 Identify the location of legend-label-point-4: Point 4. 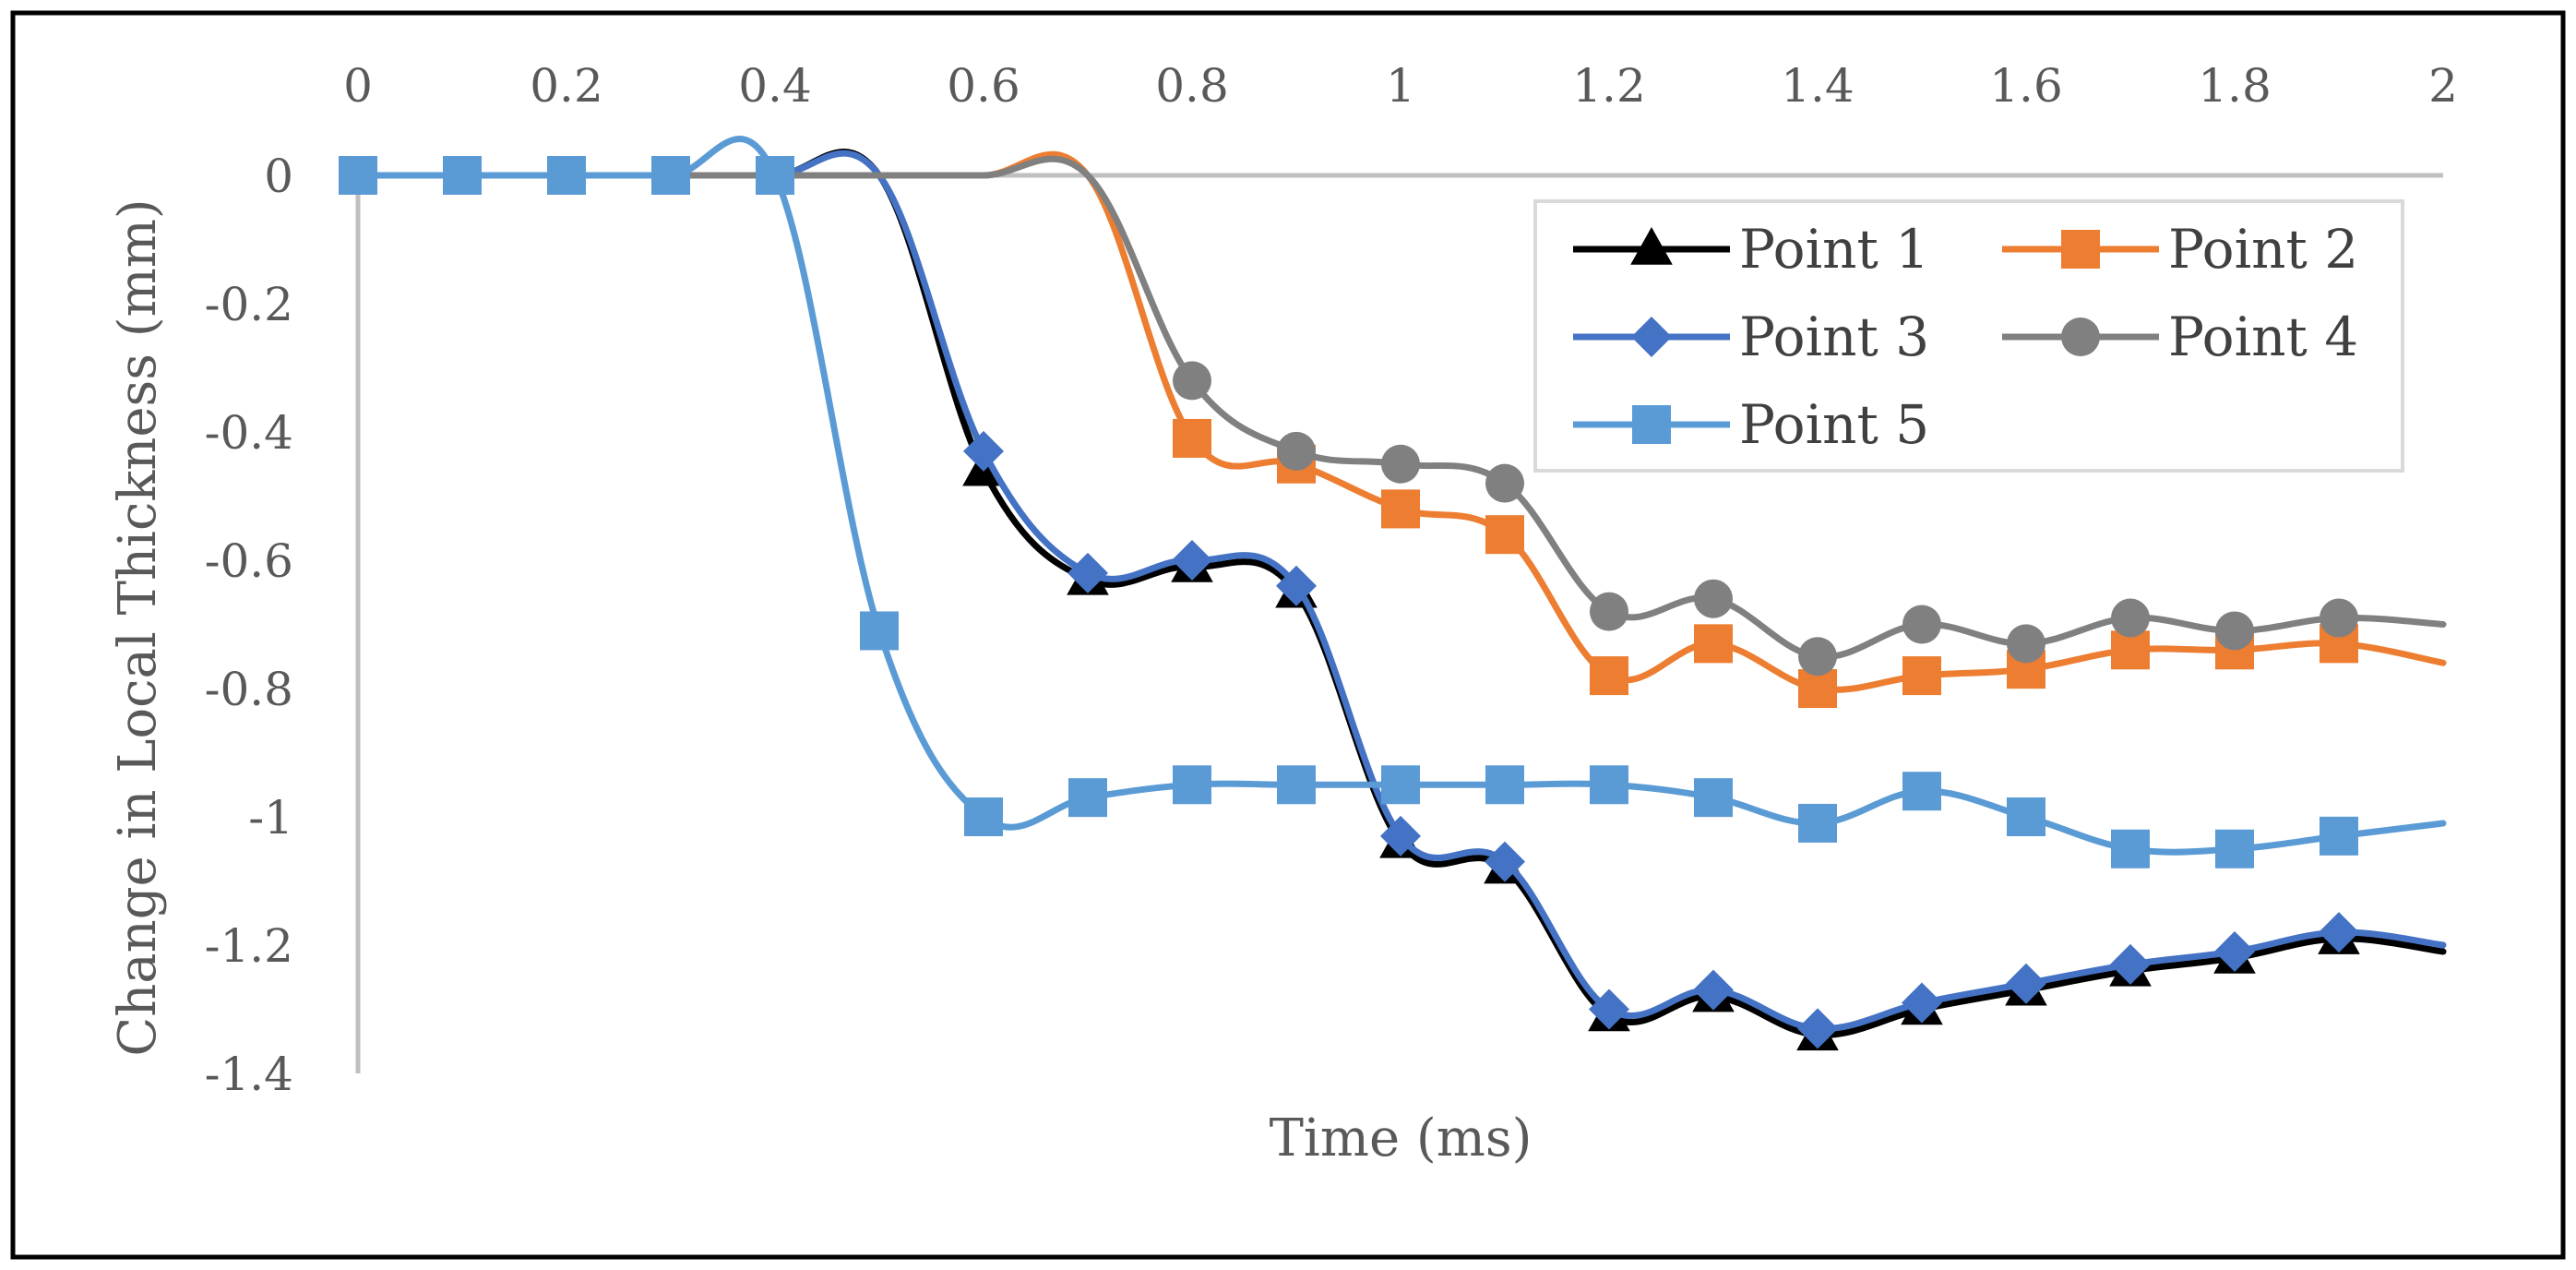
(2263, 337).